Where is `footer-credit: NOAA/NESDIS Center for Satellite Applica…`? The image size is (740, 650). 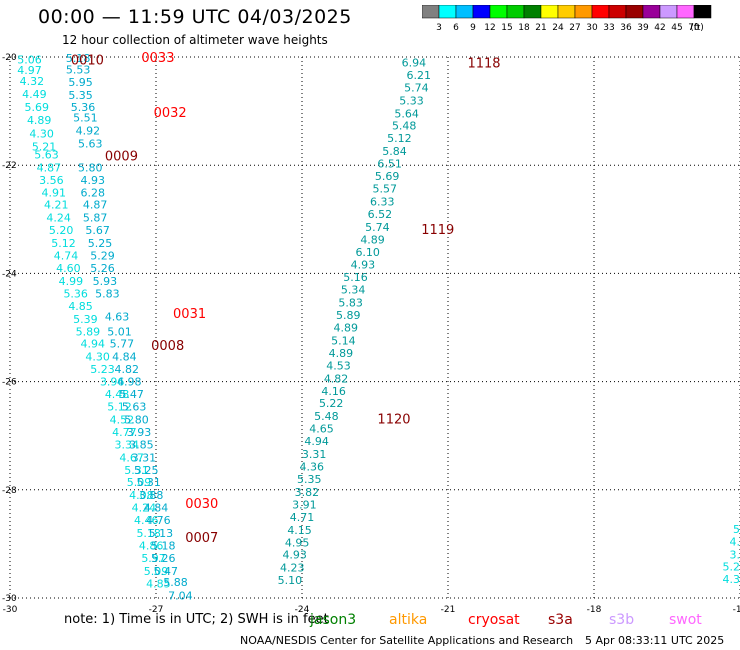 footer-credit: NOAA/NESDIS Center for Satellite Applica… is located at coordinates (407, 640).